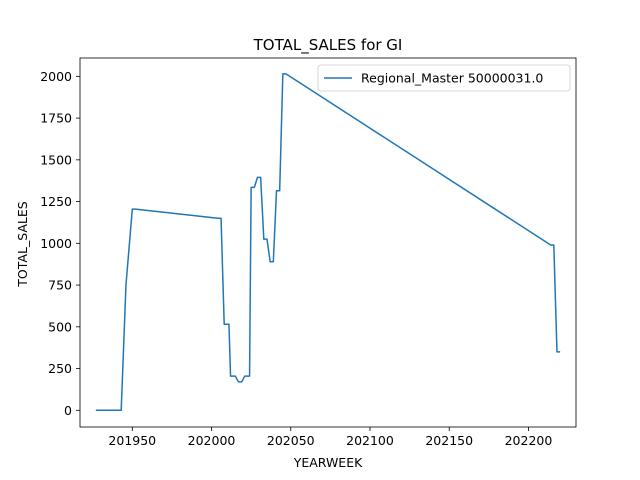 Image resolution: width=640 pixels, height=480 pixels. What do you see at coordinates (328, 45) in the screenshot?
I see `chart-title: TOTAL_SALES for GI` at bounding box center [328, 45].